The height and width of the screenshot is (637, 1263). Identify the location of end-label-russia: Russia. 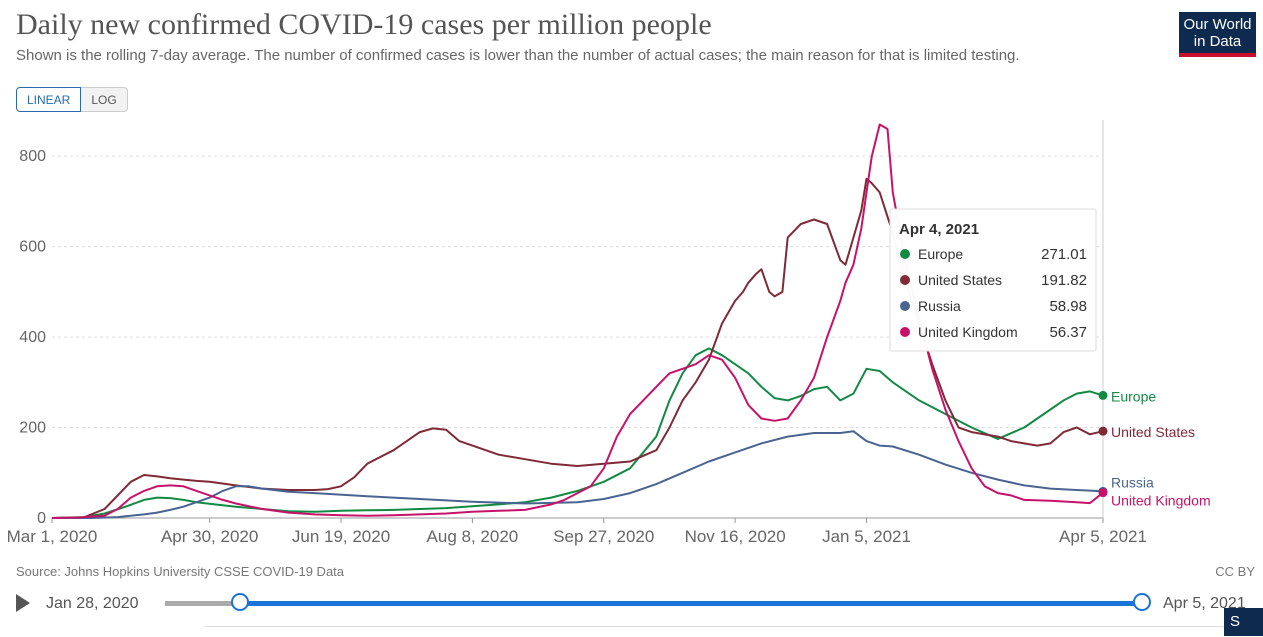
(1132, 482).